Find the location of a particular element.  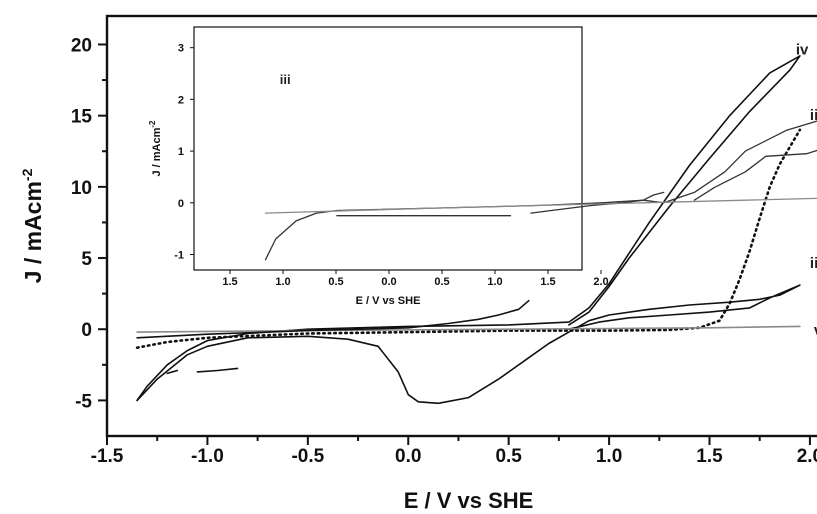

inset-xtick-label: 0.0 is located at coordinates (388, 282).